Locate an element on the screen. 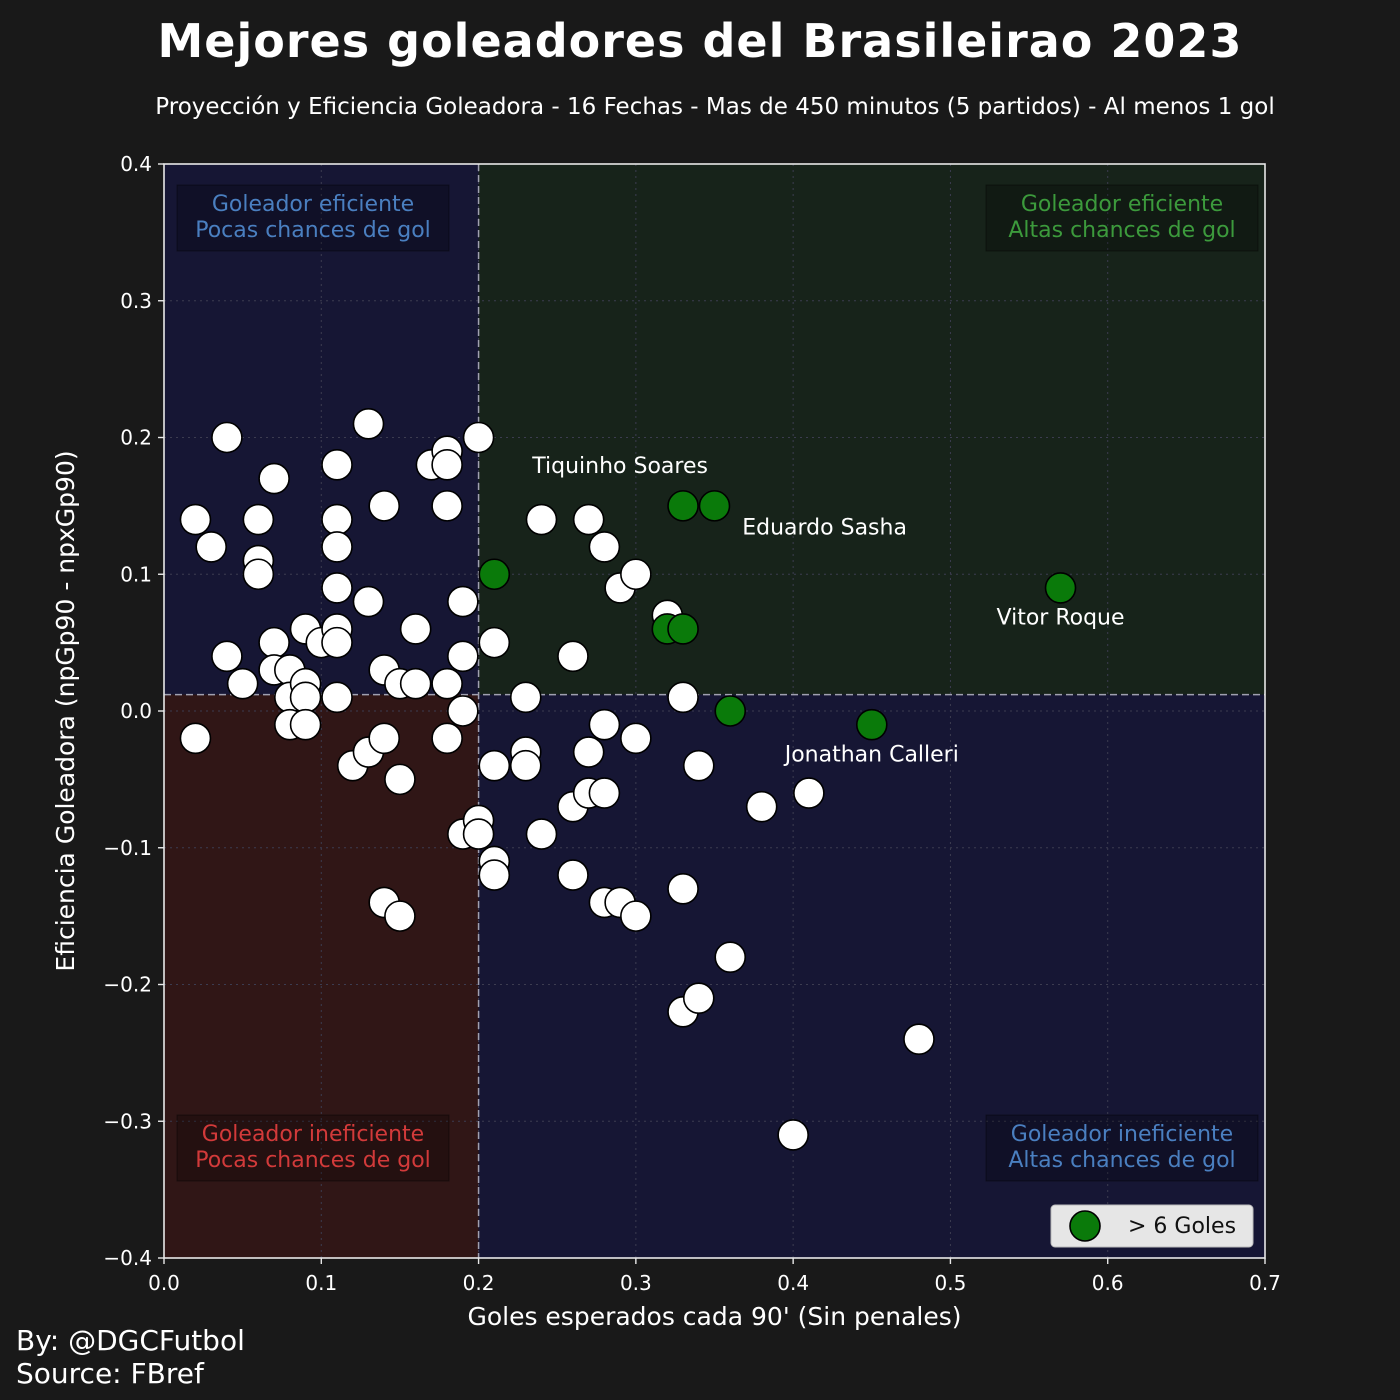 Image resolution: width=1400 pixels, height=1400 pixels. legend: > 6 Goles is located at coordinates (1152, 1226).